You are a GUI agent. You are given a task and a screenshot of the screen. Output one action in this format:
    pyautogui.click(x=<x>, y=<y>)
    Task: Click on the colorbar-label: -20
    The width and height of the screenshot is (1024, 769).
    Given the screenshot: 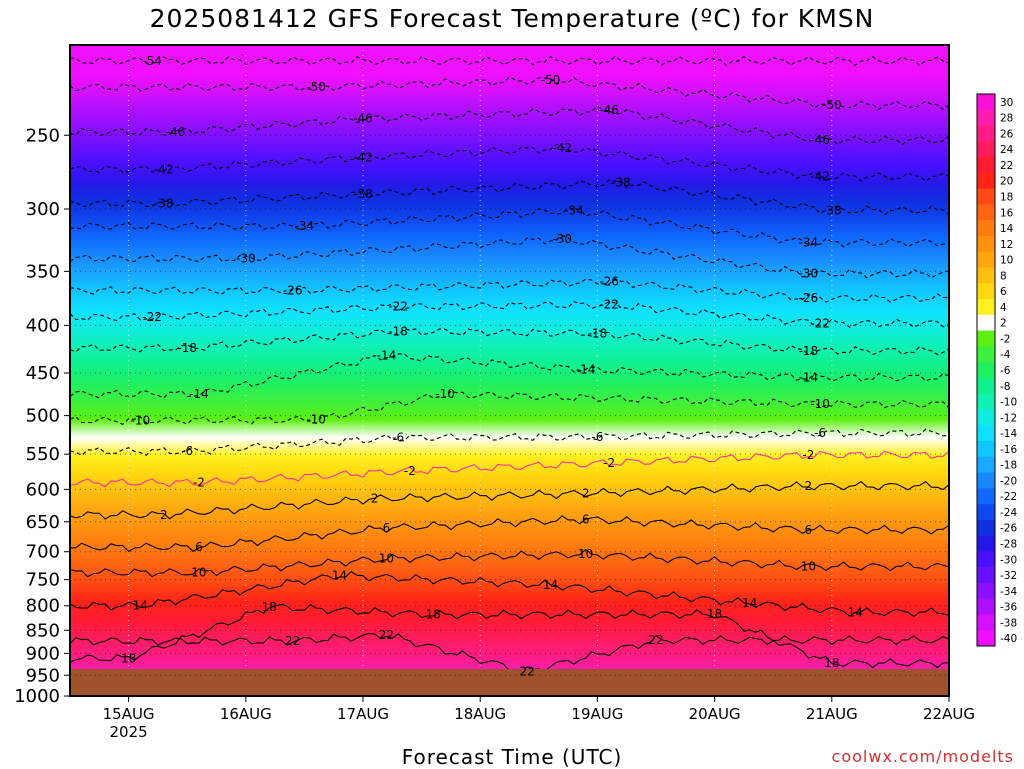 What is the action you would take?
    pyautogui.click(x=1008, y=481)
    